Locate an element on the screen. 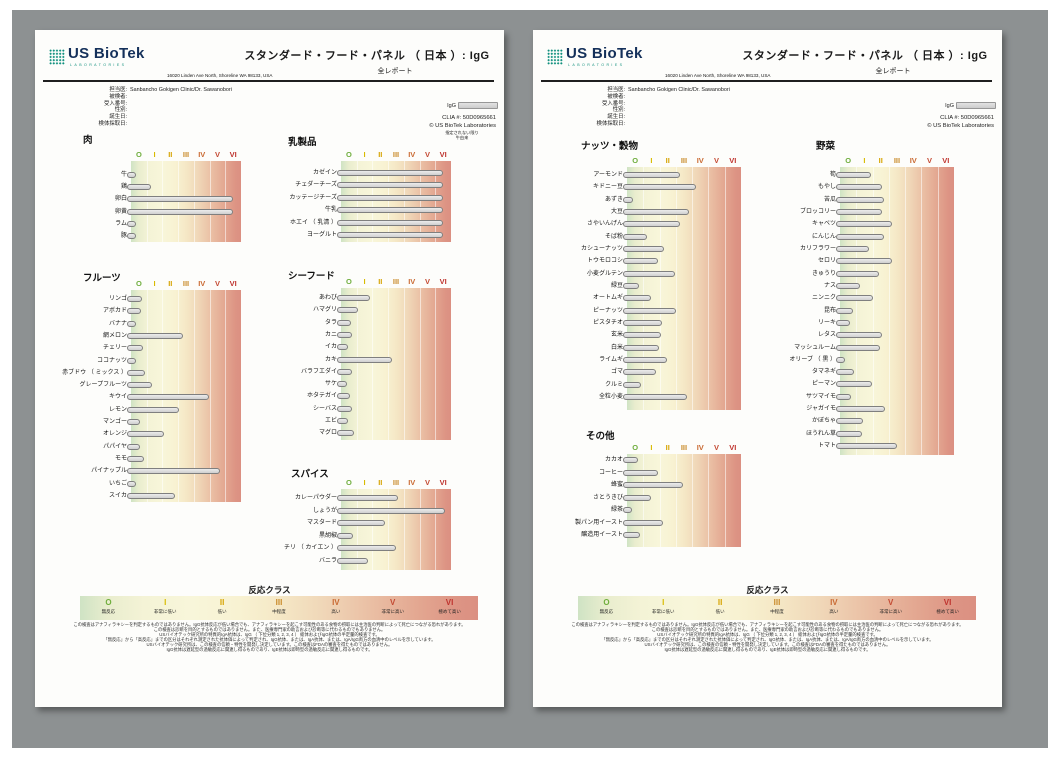  reaction-class-cell: VI 極めて高い is located at coordinates (449, 608).